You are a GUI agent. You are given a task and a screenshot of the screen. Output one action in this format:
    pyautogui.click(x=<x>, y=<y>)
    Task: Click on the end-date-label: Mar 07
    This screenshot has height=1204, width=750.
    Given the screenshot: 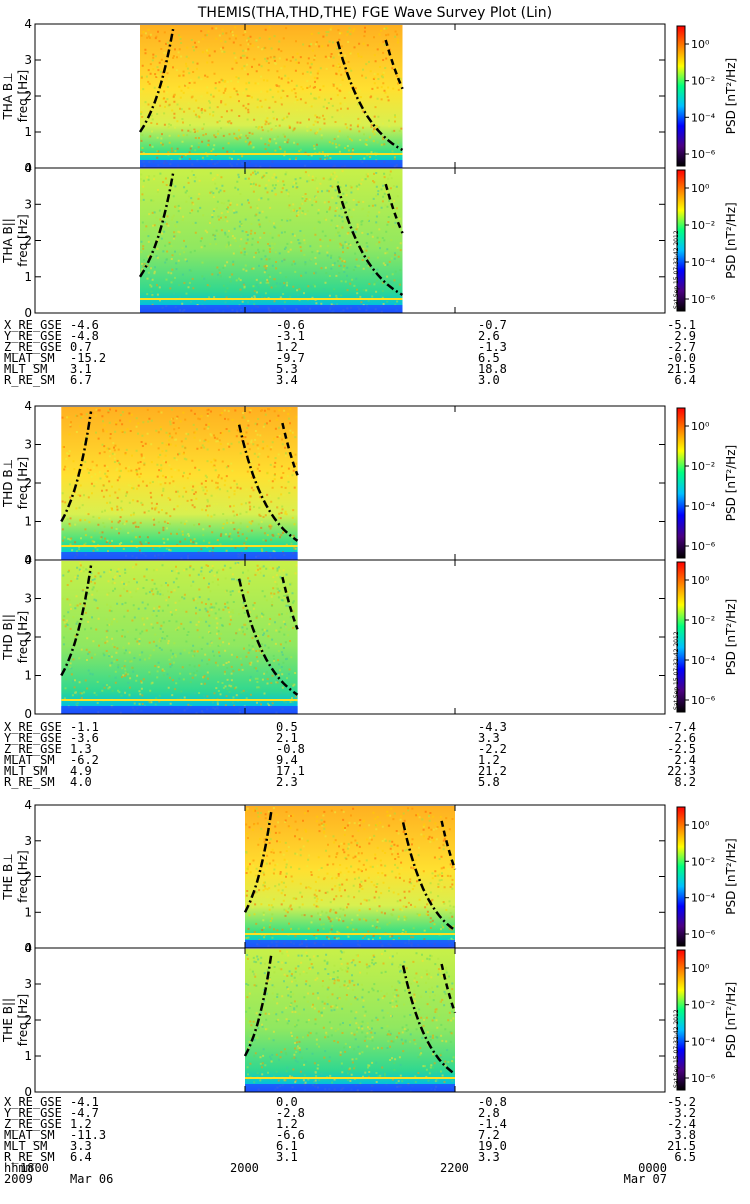 What is the action you would take?
    pyautogui.click(x=645, y=1179)
    